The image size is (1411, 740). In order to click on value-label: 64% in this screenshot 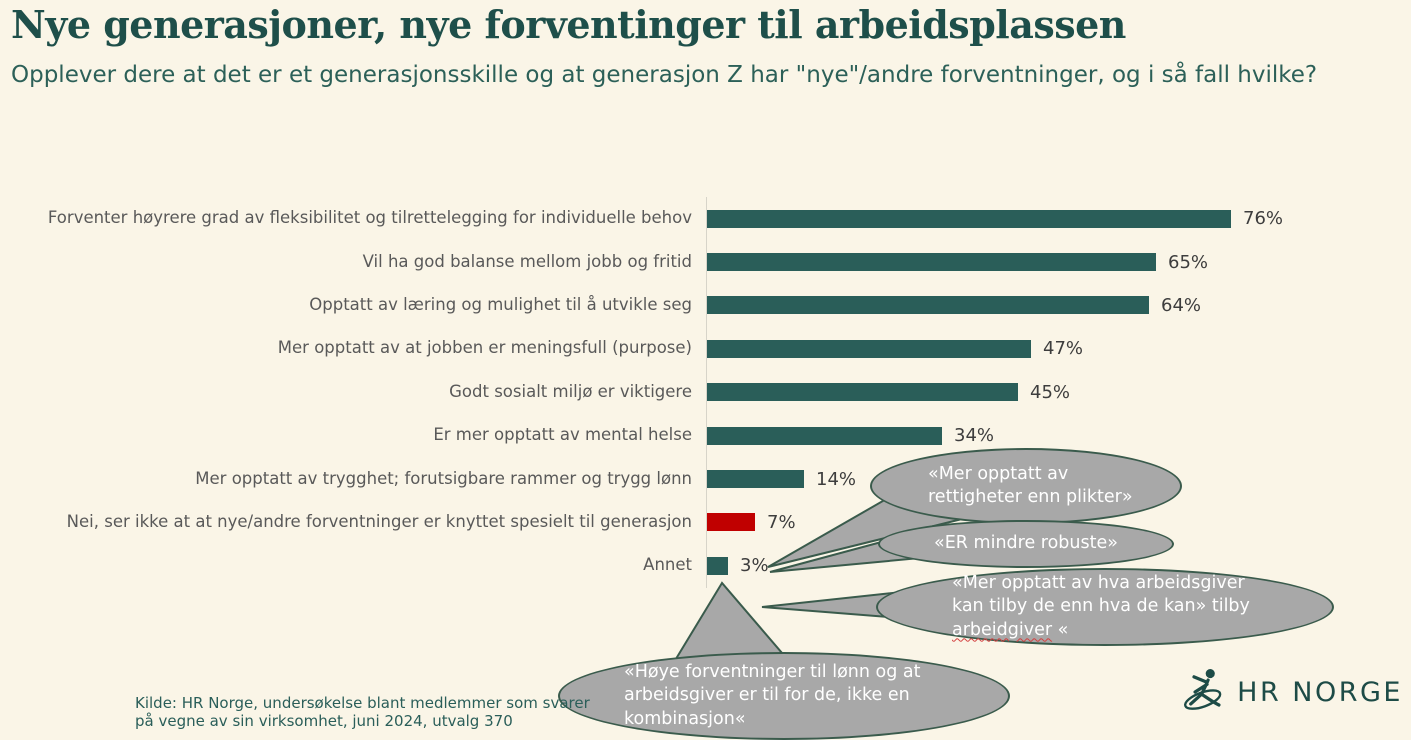, I will do `click(1181, 305)`.